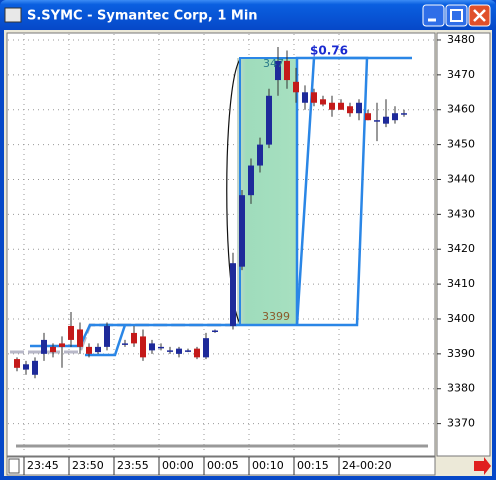 This screenshot has width=496, height=480. What do you see at coordinates (461, 109) in the screenshot?
I see `y-tick-label: 3460` at bounding box center [461, 109].